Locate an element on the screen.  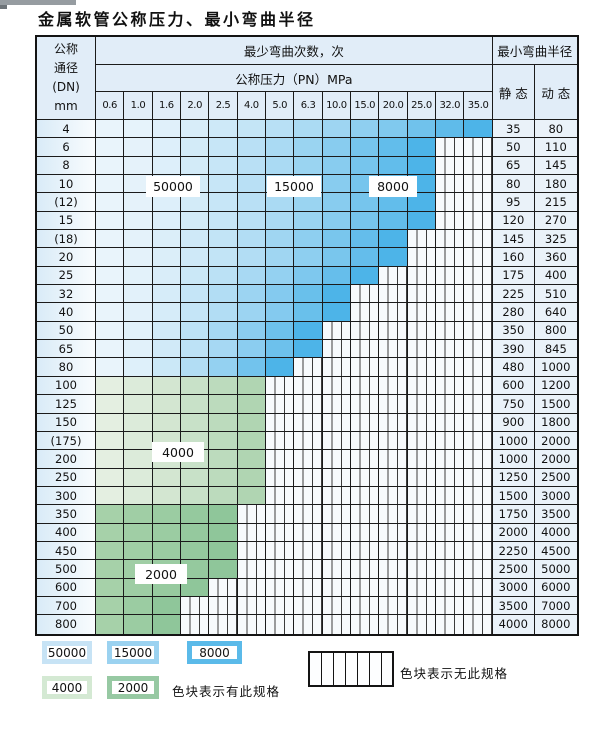
static-value-cell: 3000 is located at coordinates (513, 587).